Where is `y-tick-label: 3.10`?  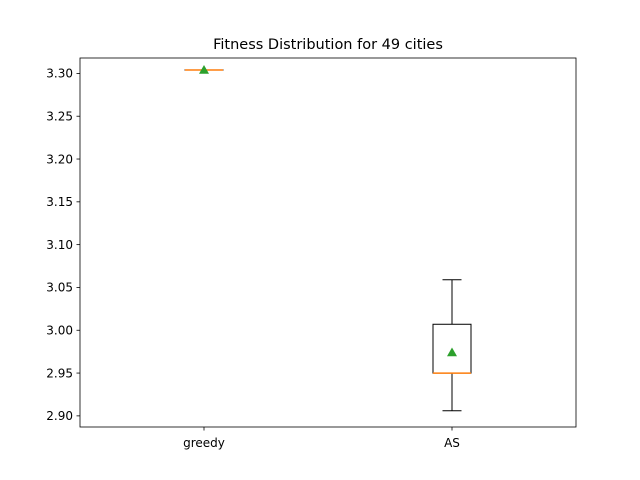 y-tick-label: 3.10 is located at coordinates (59, 245).